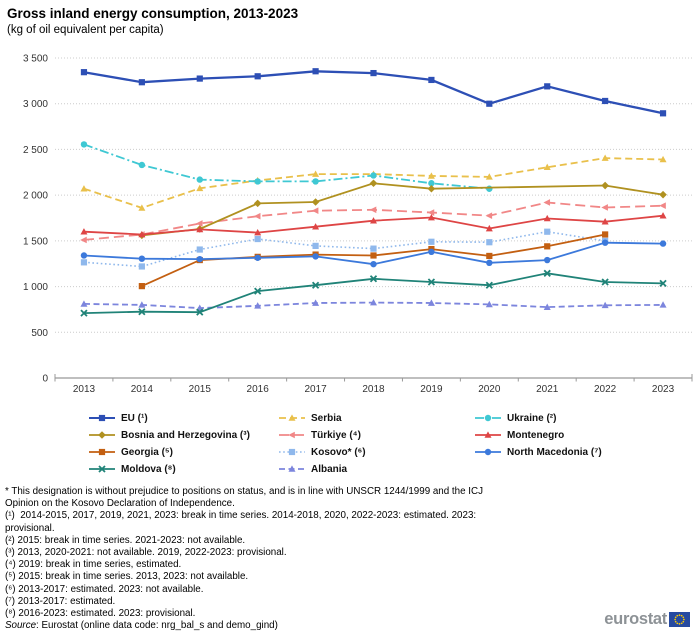 This screenshot has width=700, height=641. Describe the element at coordinates (431, 389) in the screenshot. I see `x-tick-label: 2019` at that location.